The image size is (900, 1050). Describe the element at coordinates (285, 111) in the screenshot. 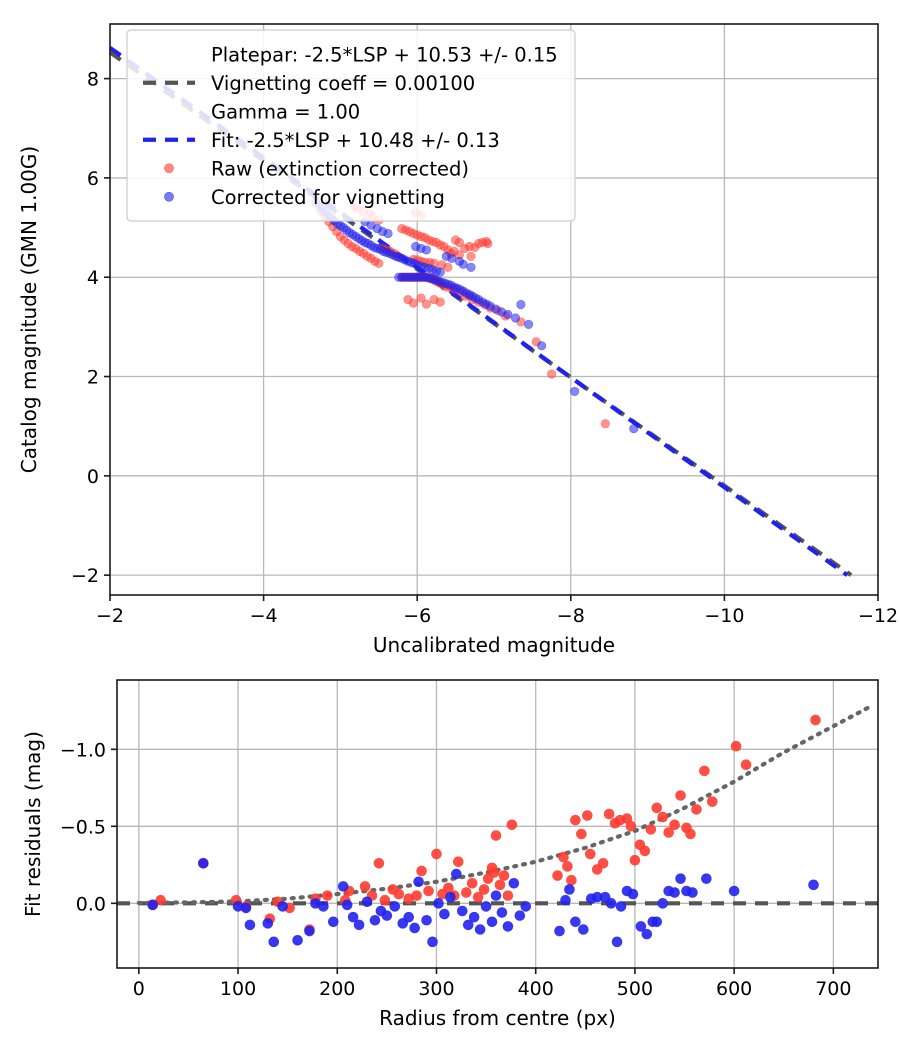

I see `legend-entry-label: Gamma = 1.00` at that location.